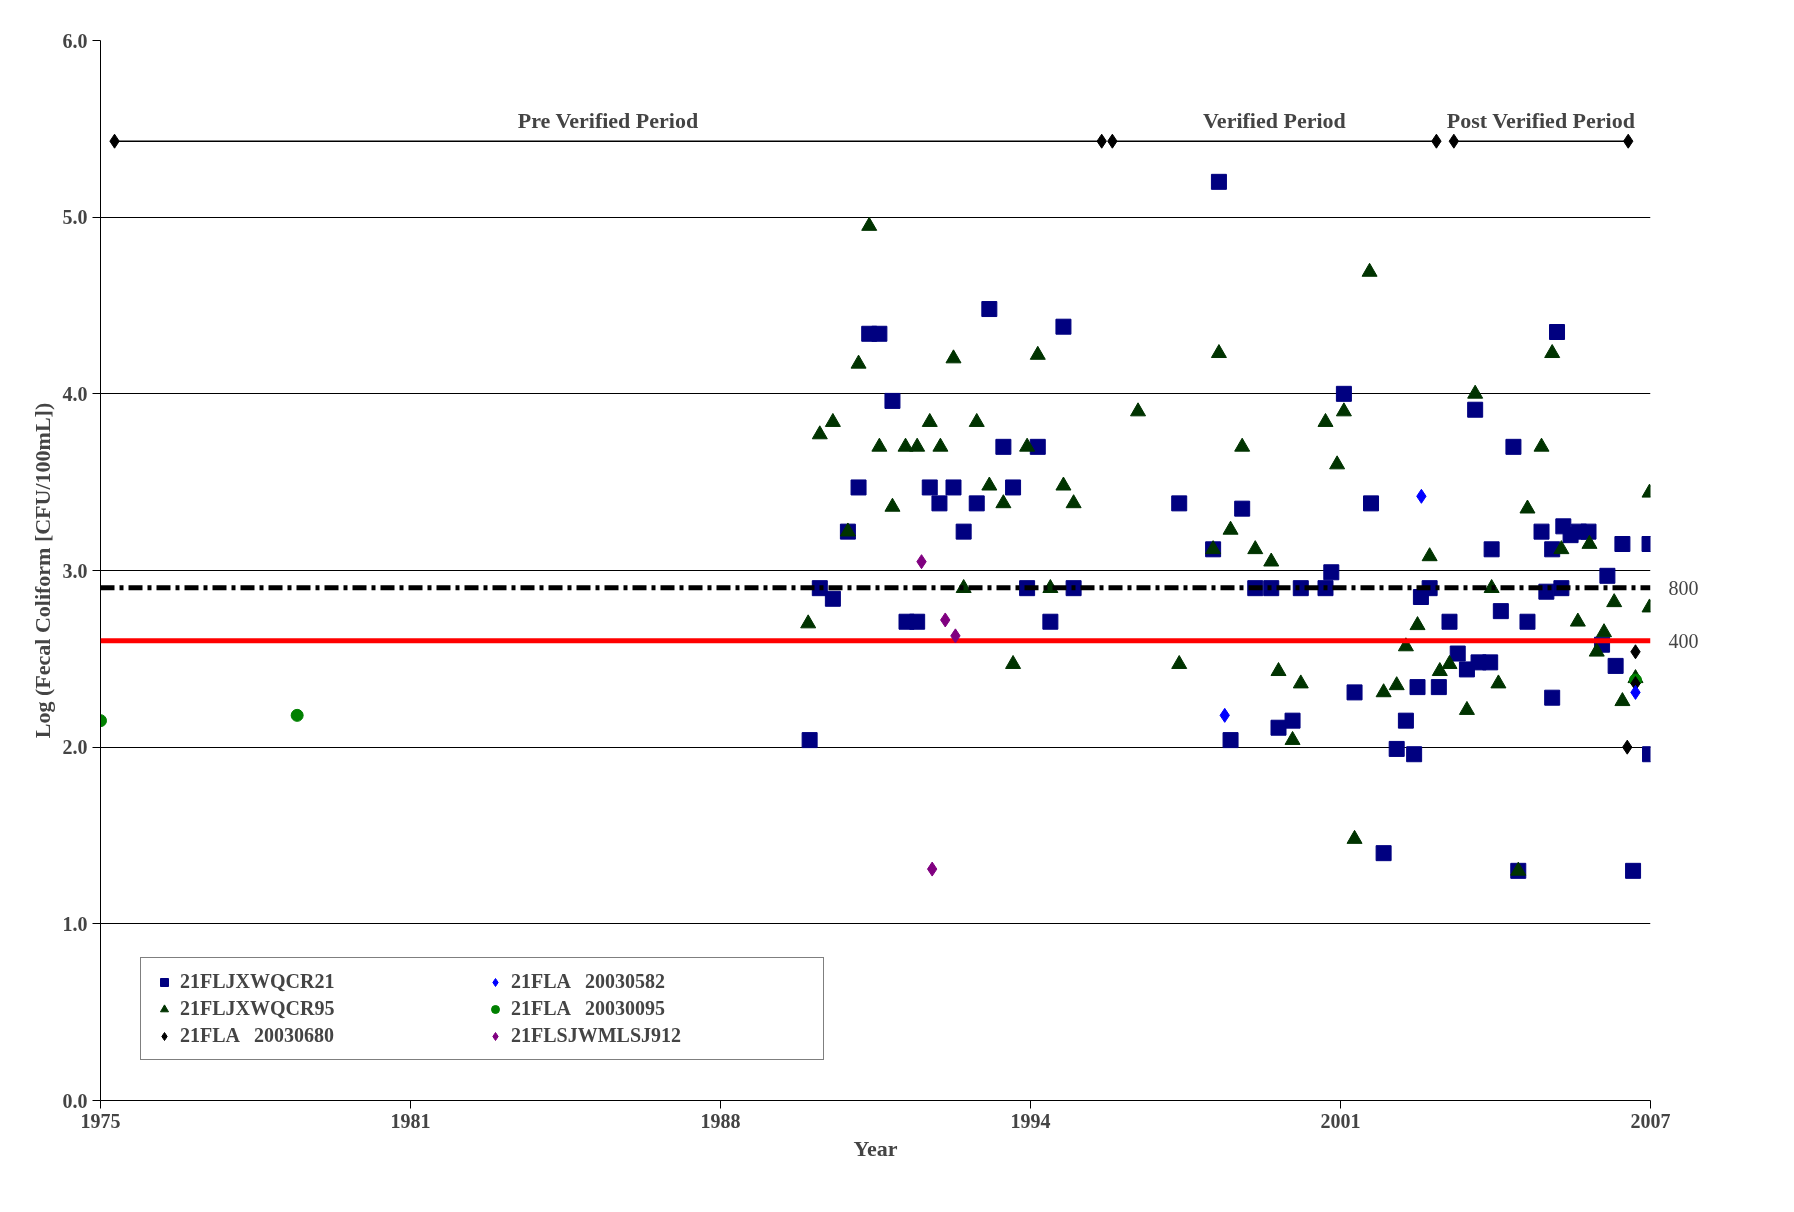 Image resolution: width=1794 pixels, height=1212 pixels. What do you see at coordinates (1650, 1120) in the screenshot?
I see `x-tick-label: 2007` at bounding box center [1650, 1120].